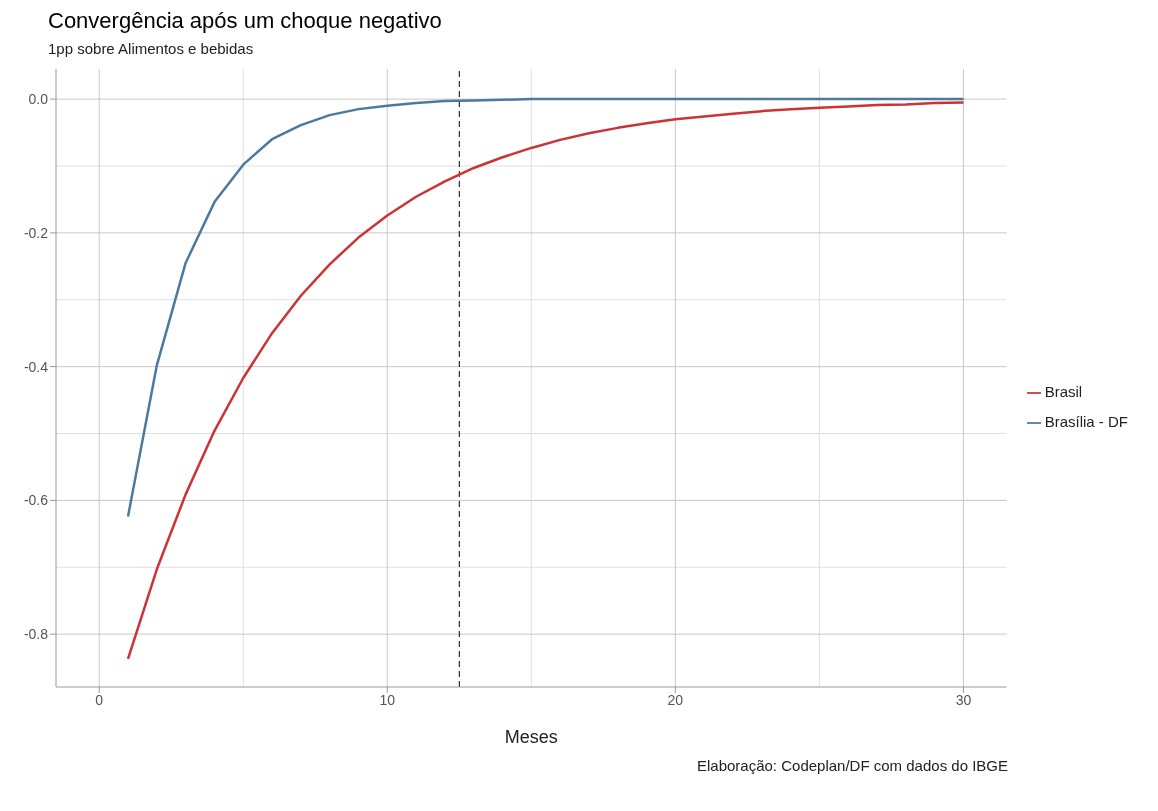 The height and width of the screenshot is (811, 1158). What do you see at coordinates (675, 699) in the screenshot?
I see `x-tick-label: 20` at bounding box center [675, 699].